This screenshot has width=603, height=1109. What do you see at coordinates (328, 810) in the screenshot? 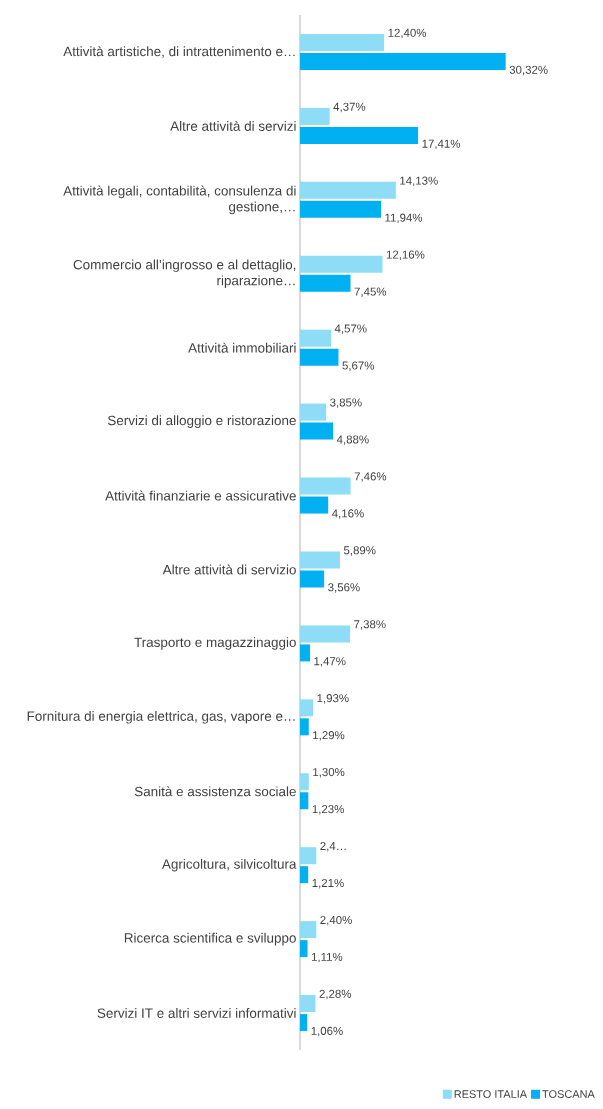
I see `data-label: 1,23%` at bounding box center [328, 810].